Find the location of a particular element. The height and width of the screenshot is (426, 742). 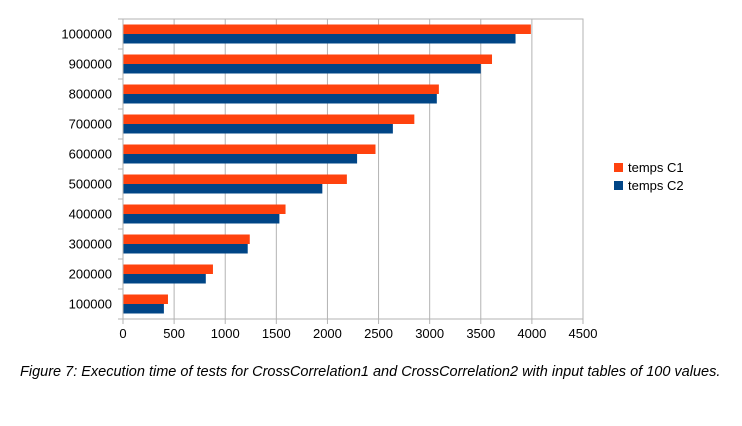

x-tick-label: 4500 is located at coordinates (583, 333).